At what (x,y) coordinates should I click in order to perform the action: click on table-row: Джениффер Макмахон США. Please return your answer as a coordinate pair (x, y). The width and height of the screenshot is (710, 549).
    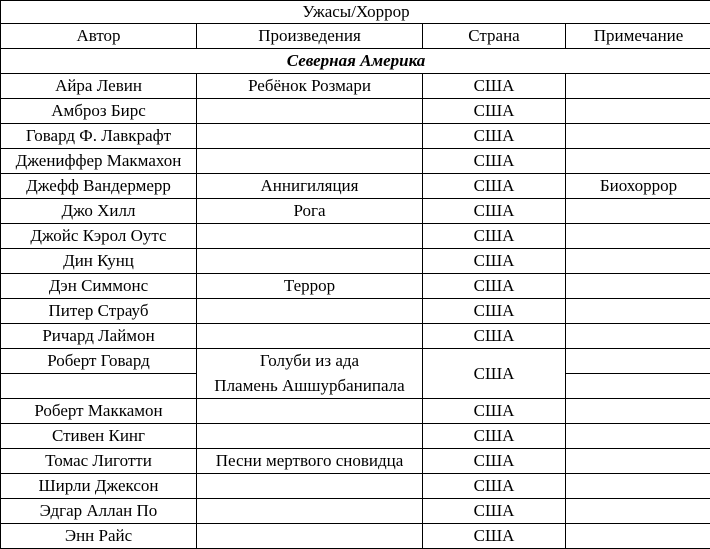
    Looking at the image, I should click on (355, 161).